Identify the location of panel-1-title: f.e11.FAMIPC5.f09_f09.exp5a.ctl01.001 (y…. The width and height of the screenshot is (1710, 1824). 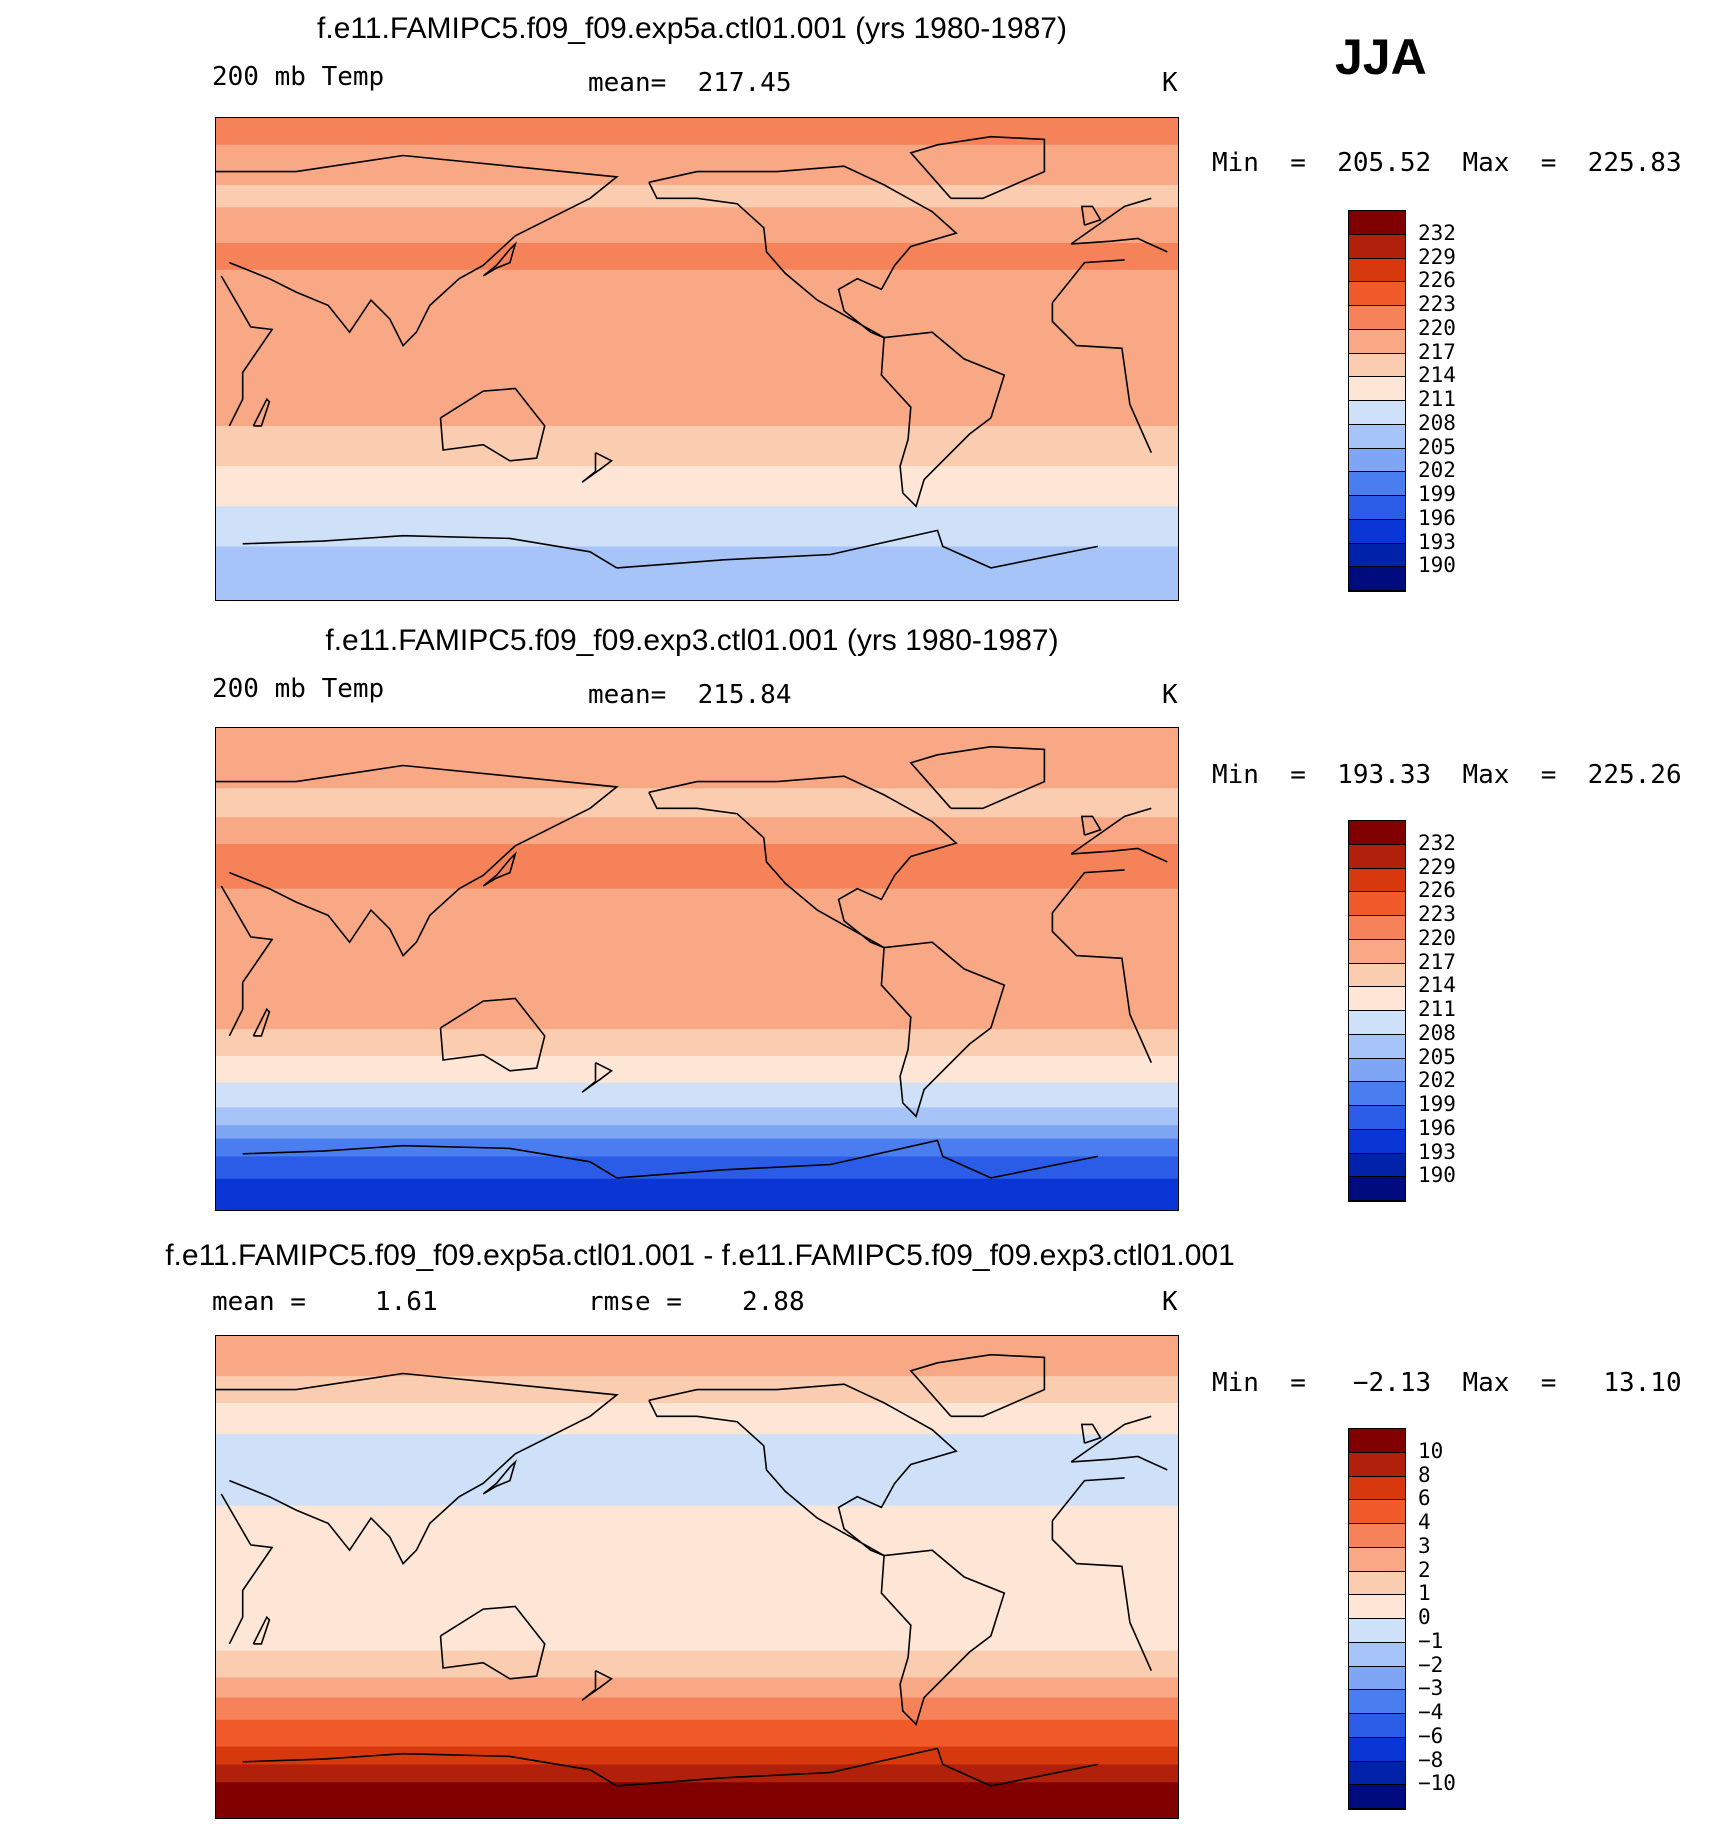
(692, 28).